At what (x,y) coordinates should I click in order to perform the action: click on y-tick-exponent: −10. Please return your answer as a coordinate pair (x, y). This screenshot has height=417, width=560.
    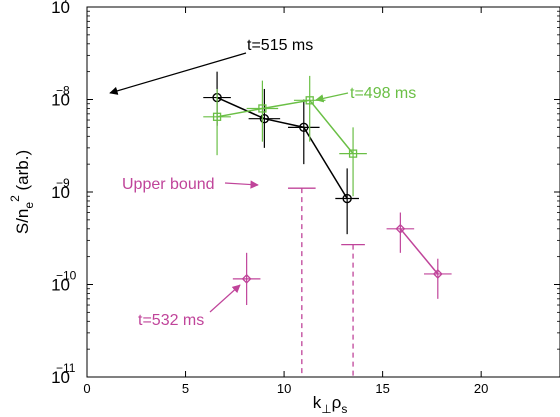
    Looking at the image, I should click on (66, 276).